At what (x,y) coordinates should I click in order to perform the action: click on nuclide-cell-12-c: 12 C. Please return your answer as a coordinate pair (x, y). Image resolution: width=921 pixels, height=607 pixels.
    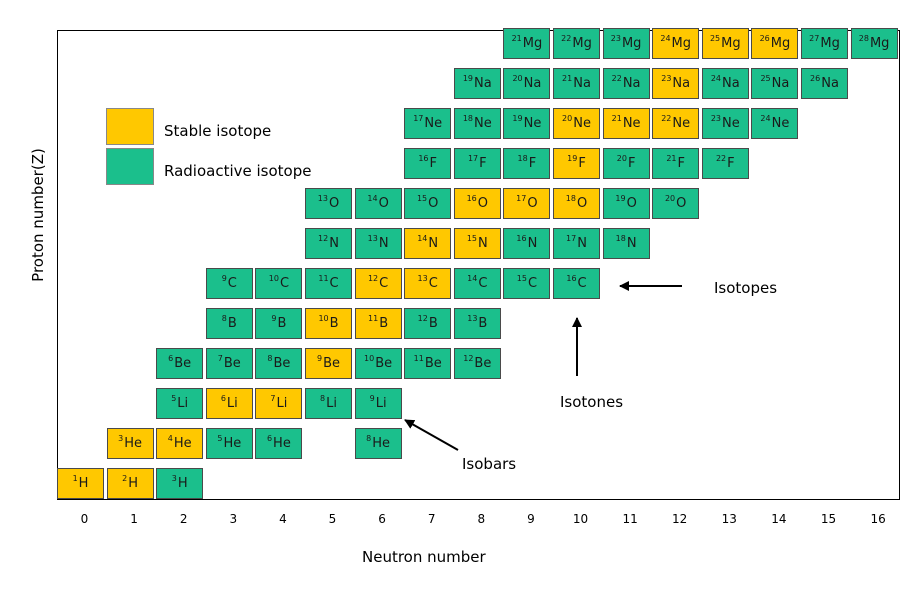
    Looking at the image, I should click on (378, 283).